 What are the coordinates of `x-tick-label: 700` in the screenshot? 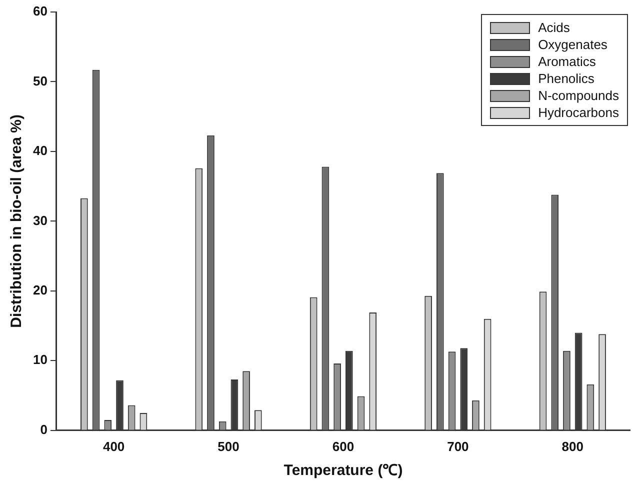 It's located at (458, 446).